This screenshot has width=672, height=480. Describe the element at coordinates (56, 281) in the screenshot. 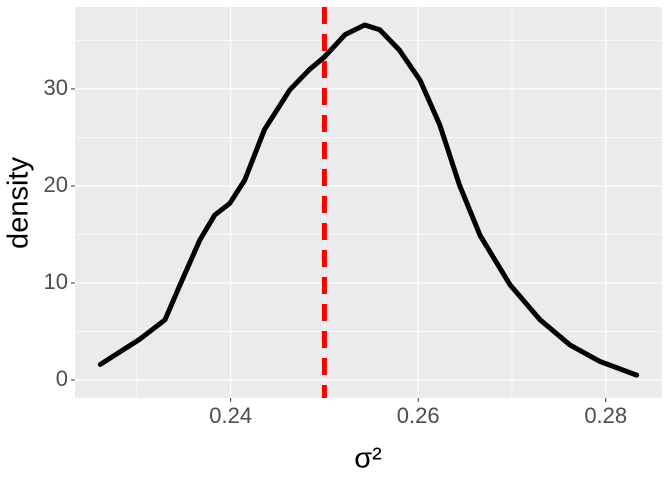

I see `y-tick-label: 10` at that location.